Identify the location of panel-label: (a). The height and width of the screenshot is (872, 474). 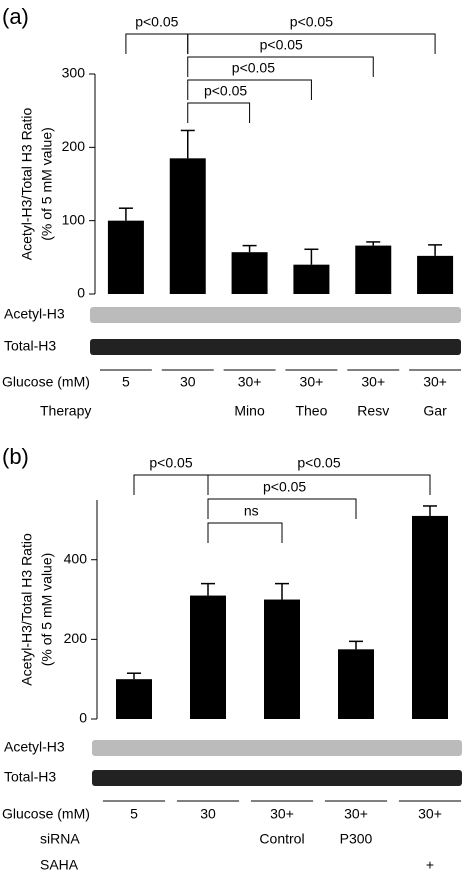
(15, 16).